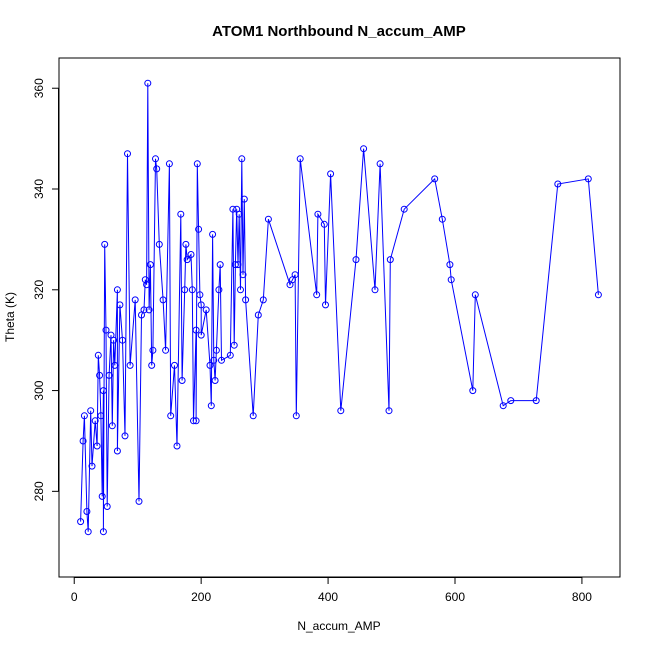  Describe the element at coordinates (39, 491) in the screenshot. I see `y-tick-label: 280` at that location.